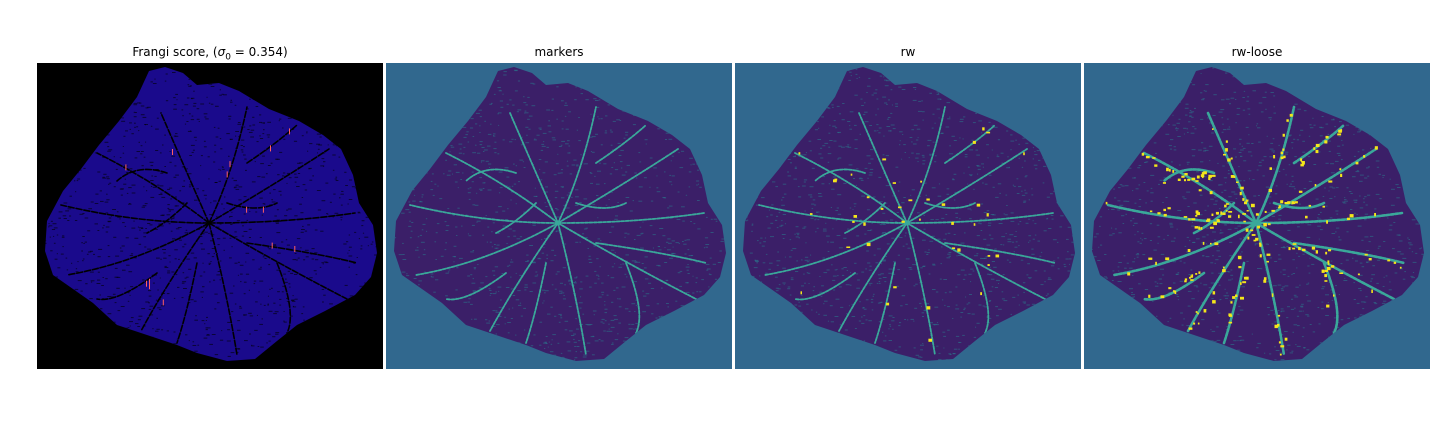 The image size is (1440, 432). Describe the element at coordinates (221, 52) in the screenshot. I see `sigma-symbol: σ` at that location.